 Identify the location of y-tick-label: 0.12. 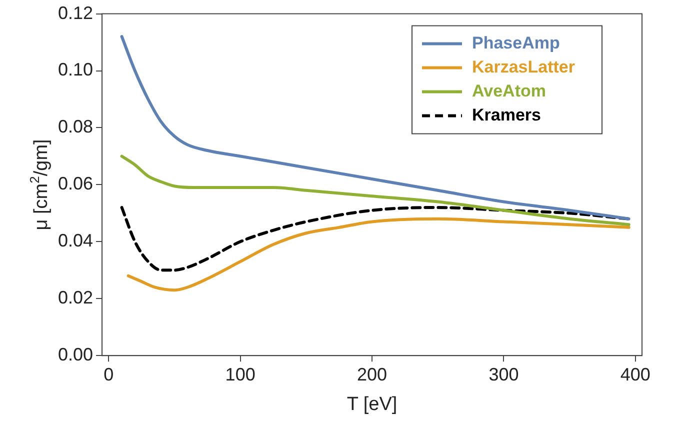
(76, 12).